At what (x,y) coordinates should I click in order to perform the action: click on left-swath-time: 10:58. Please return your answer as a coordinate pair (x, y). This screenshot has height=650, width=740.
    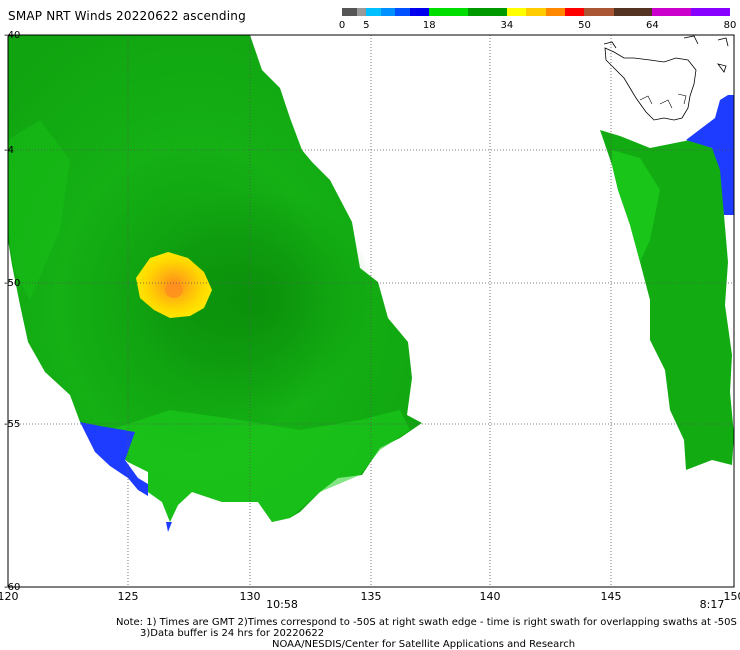
    Looking at the image, I should click on (282, 604).